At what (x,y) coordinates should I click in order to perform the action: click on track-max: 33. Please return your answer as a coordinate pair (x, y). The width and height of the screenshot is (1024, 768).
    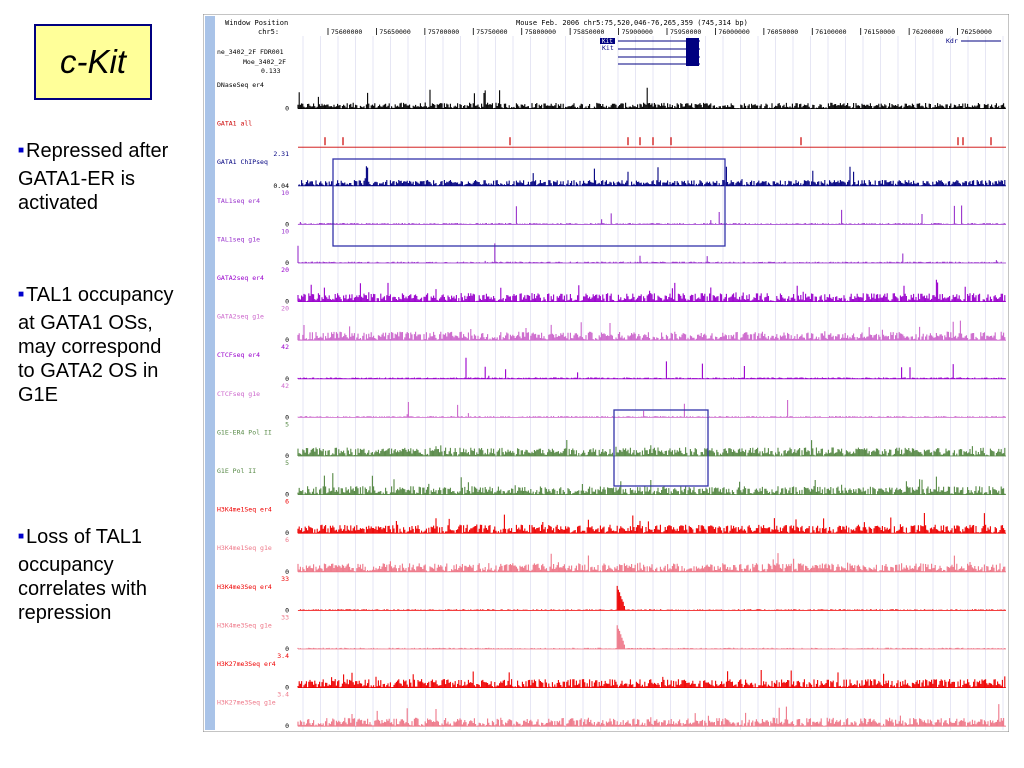
    Looking at the image, I should click on (285, 617).